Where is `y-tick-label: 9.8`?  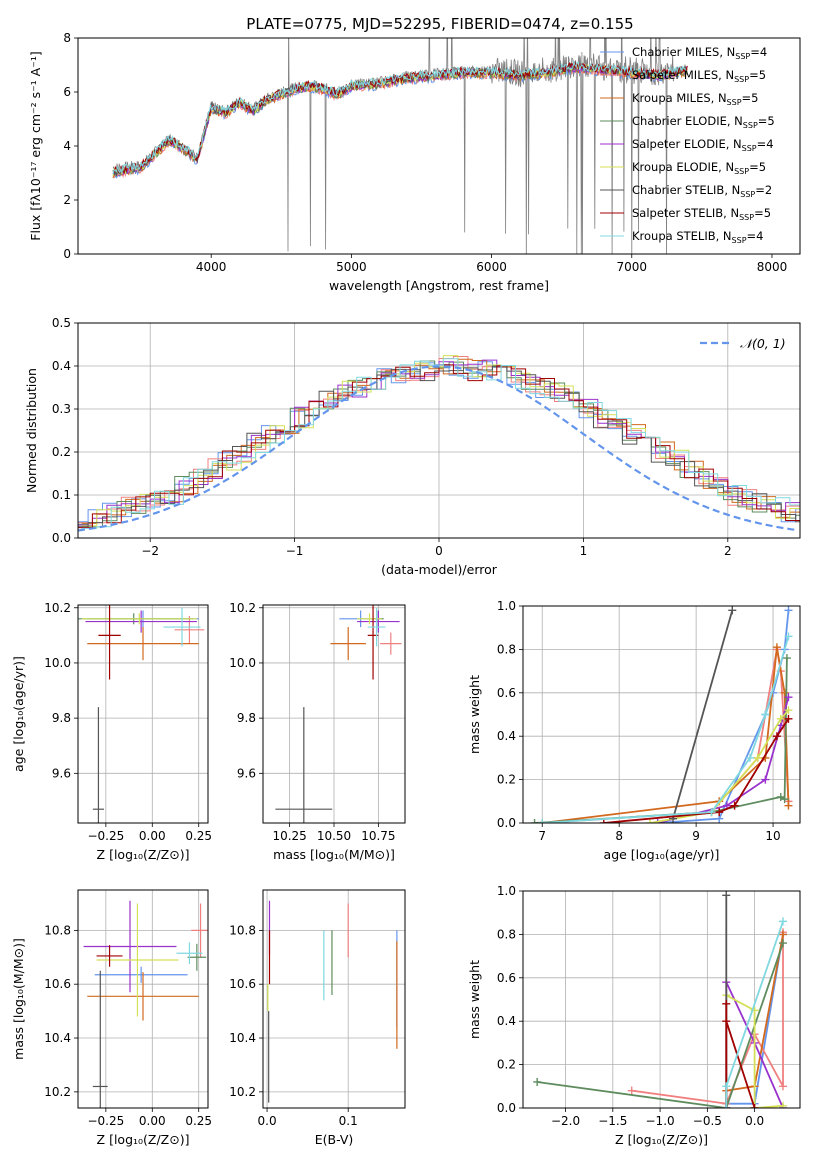 y-tick-label: 9.8 is located at coordinates (246, 718).